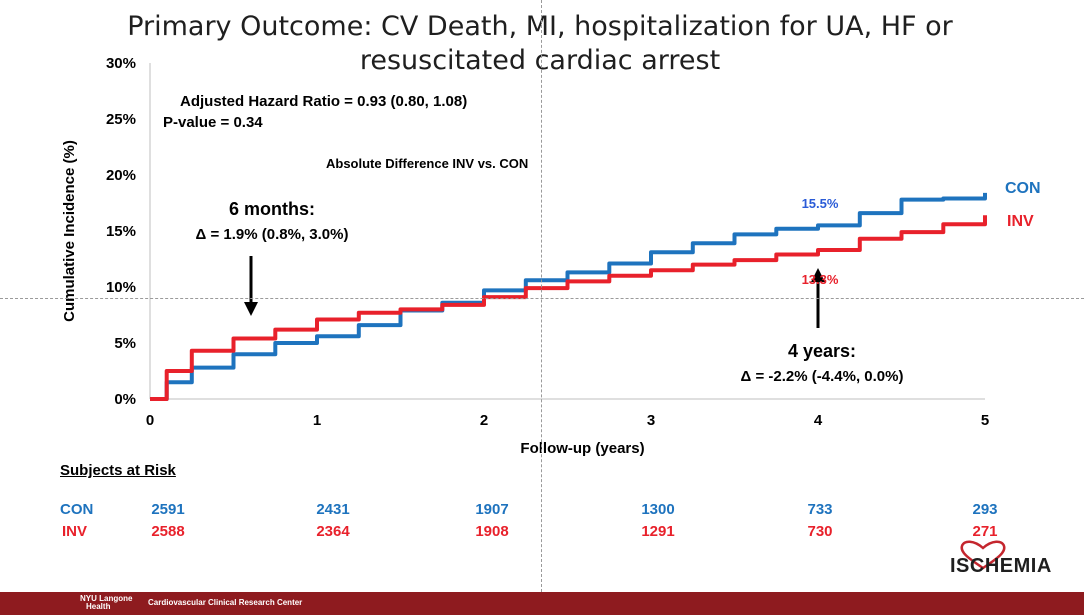  I want to click on legend-con: CON, so click(1023, 188).